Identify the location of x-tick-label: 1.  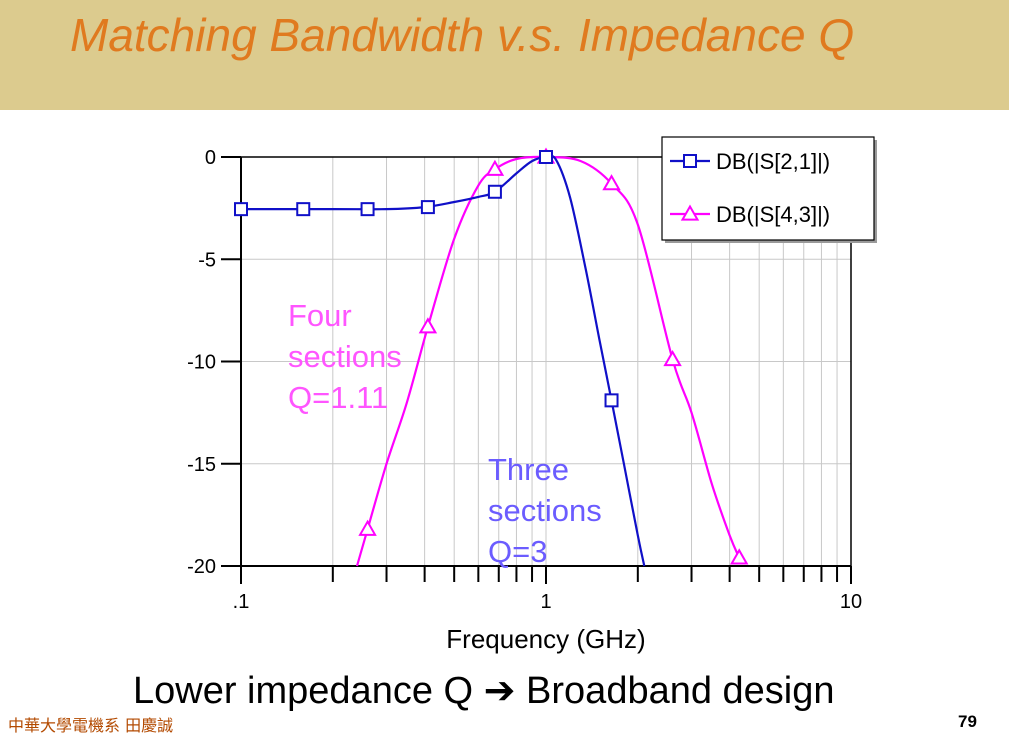
(545, 602).